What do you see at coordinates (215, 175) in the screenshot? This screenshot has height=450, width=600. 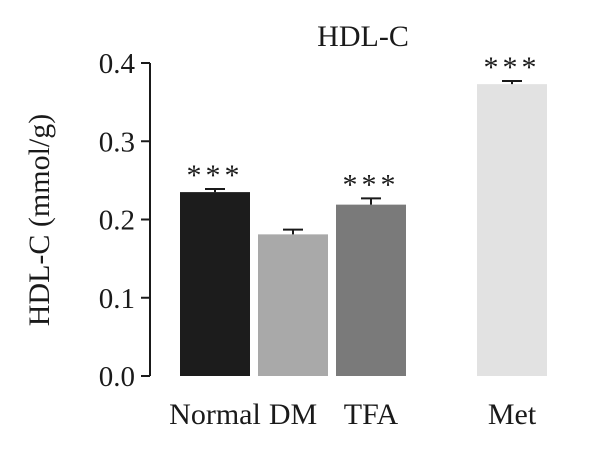 I see `significance-label-normal: ***` at bounding box center [215, 175].